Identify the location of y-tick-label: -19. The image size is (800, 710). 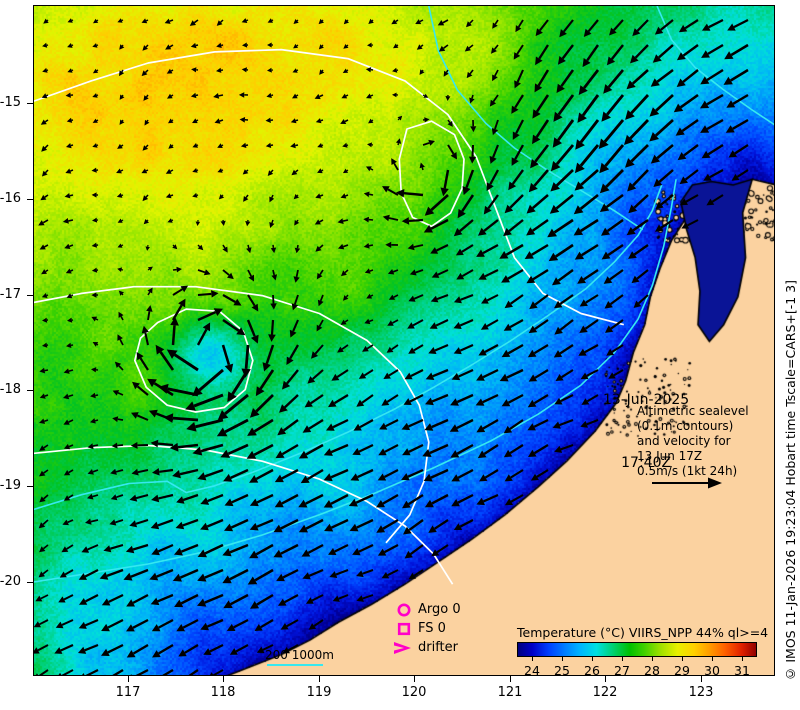
(10, 485).